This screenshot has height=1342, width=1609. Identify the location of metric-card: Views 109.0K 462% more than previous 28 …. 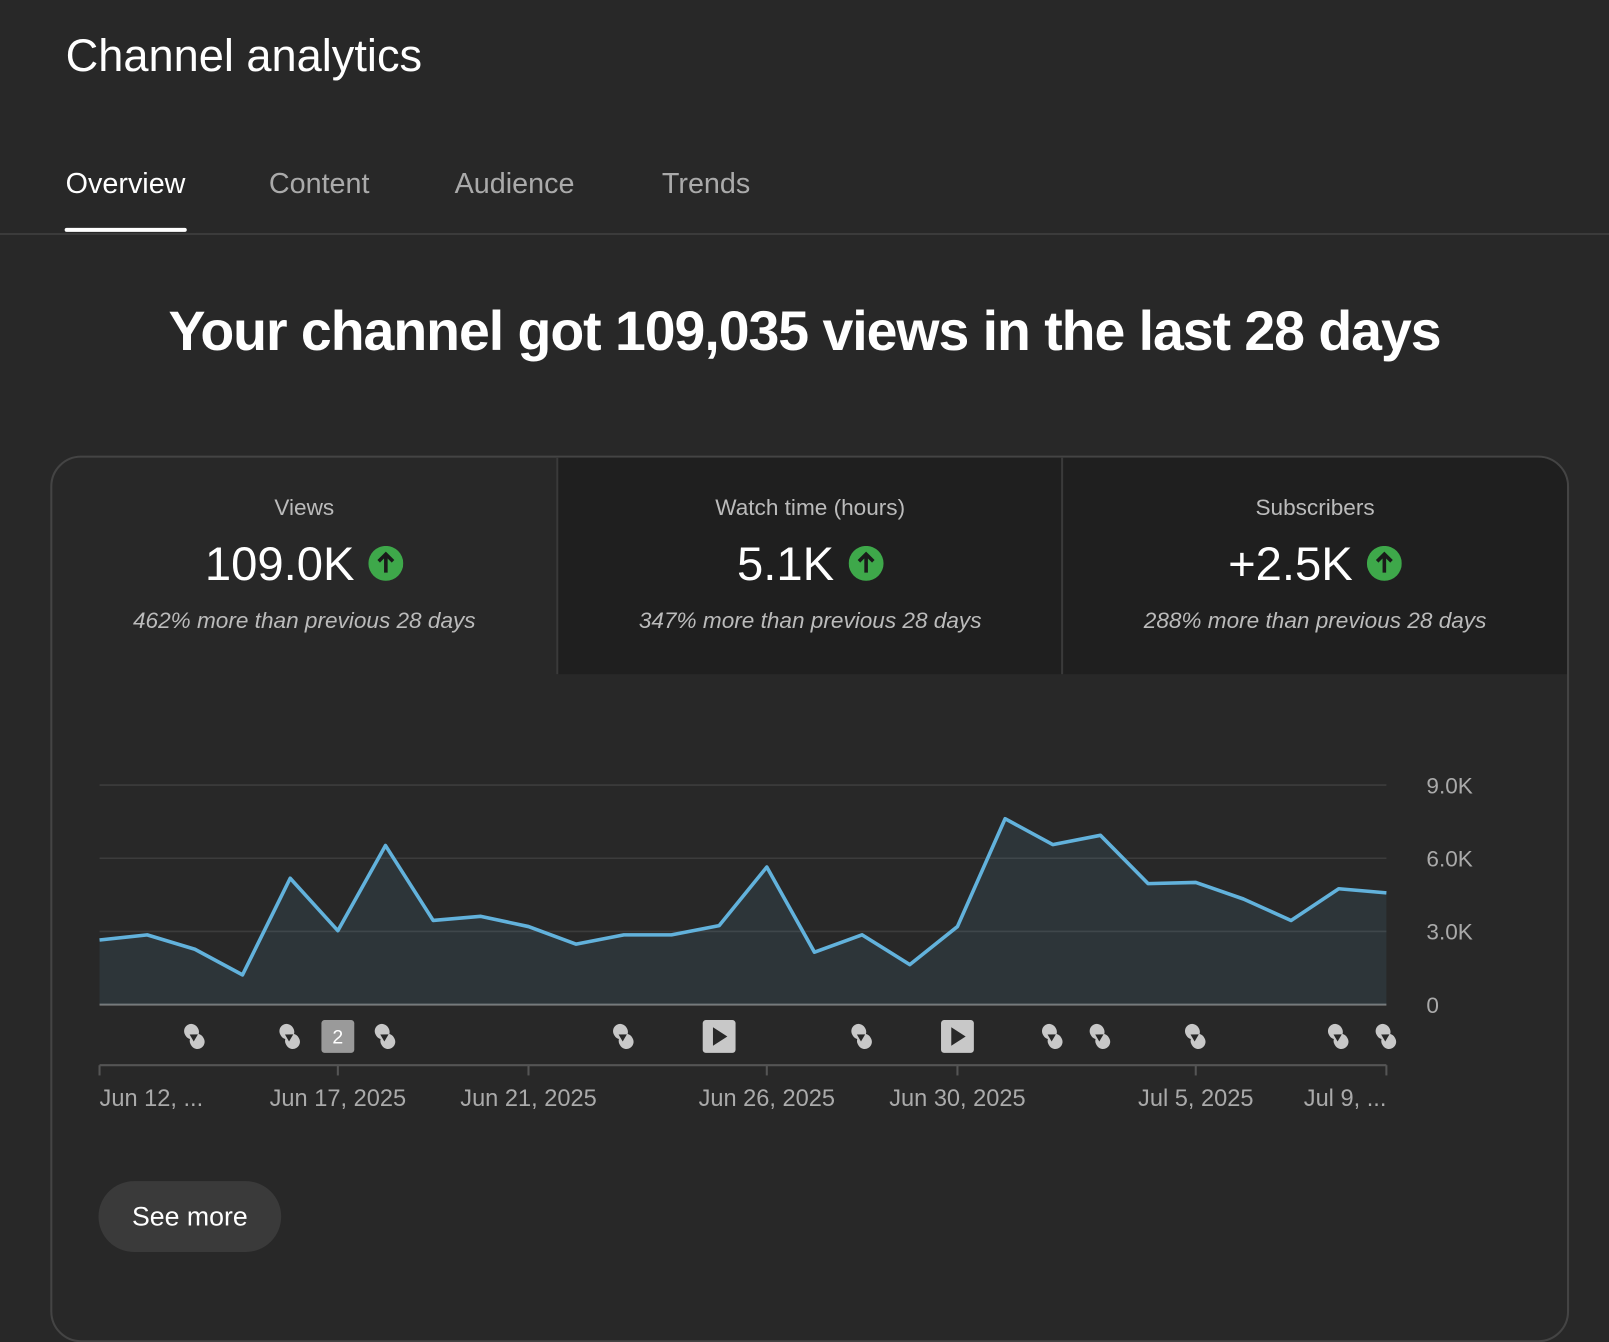
(304, 566).